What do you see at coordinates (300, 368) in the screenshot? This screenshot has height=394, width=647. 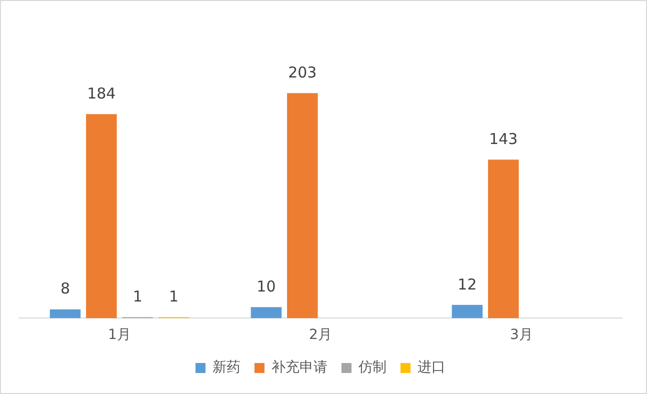 I see `legend-label: 补充申请` at bounding box center [300, 368].